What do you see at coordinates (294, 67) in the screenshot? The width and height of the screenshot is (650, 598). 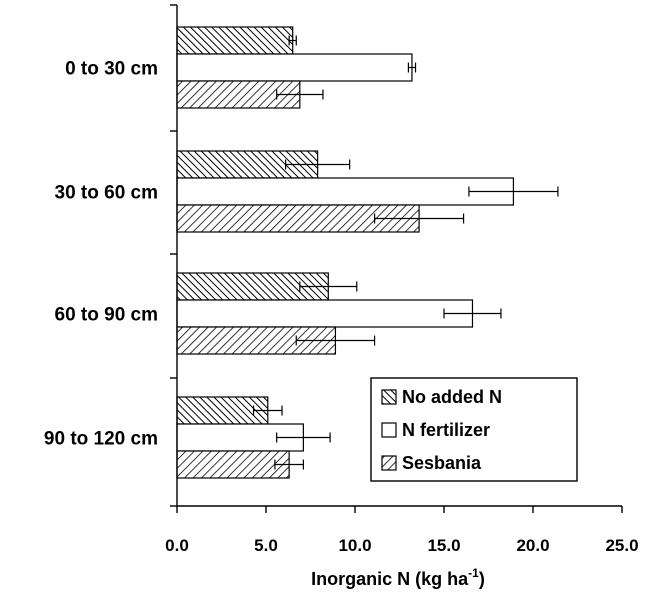 I see `bar-n-fertilizer-0-to-30-cm` at bounding box center [294, 67].